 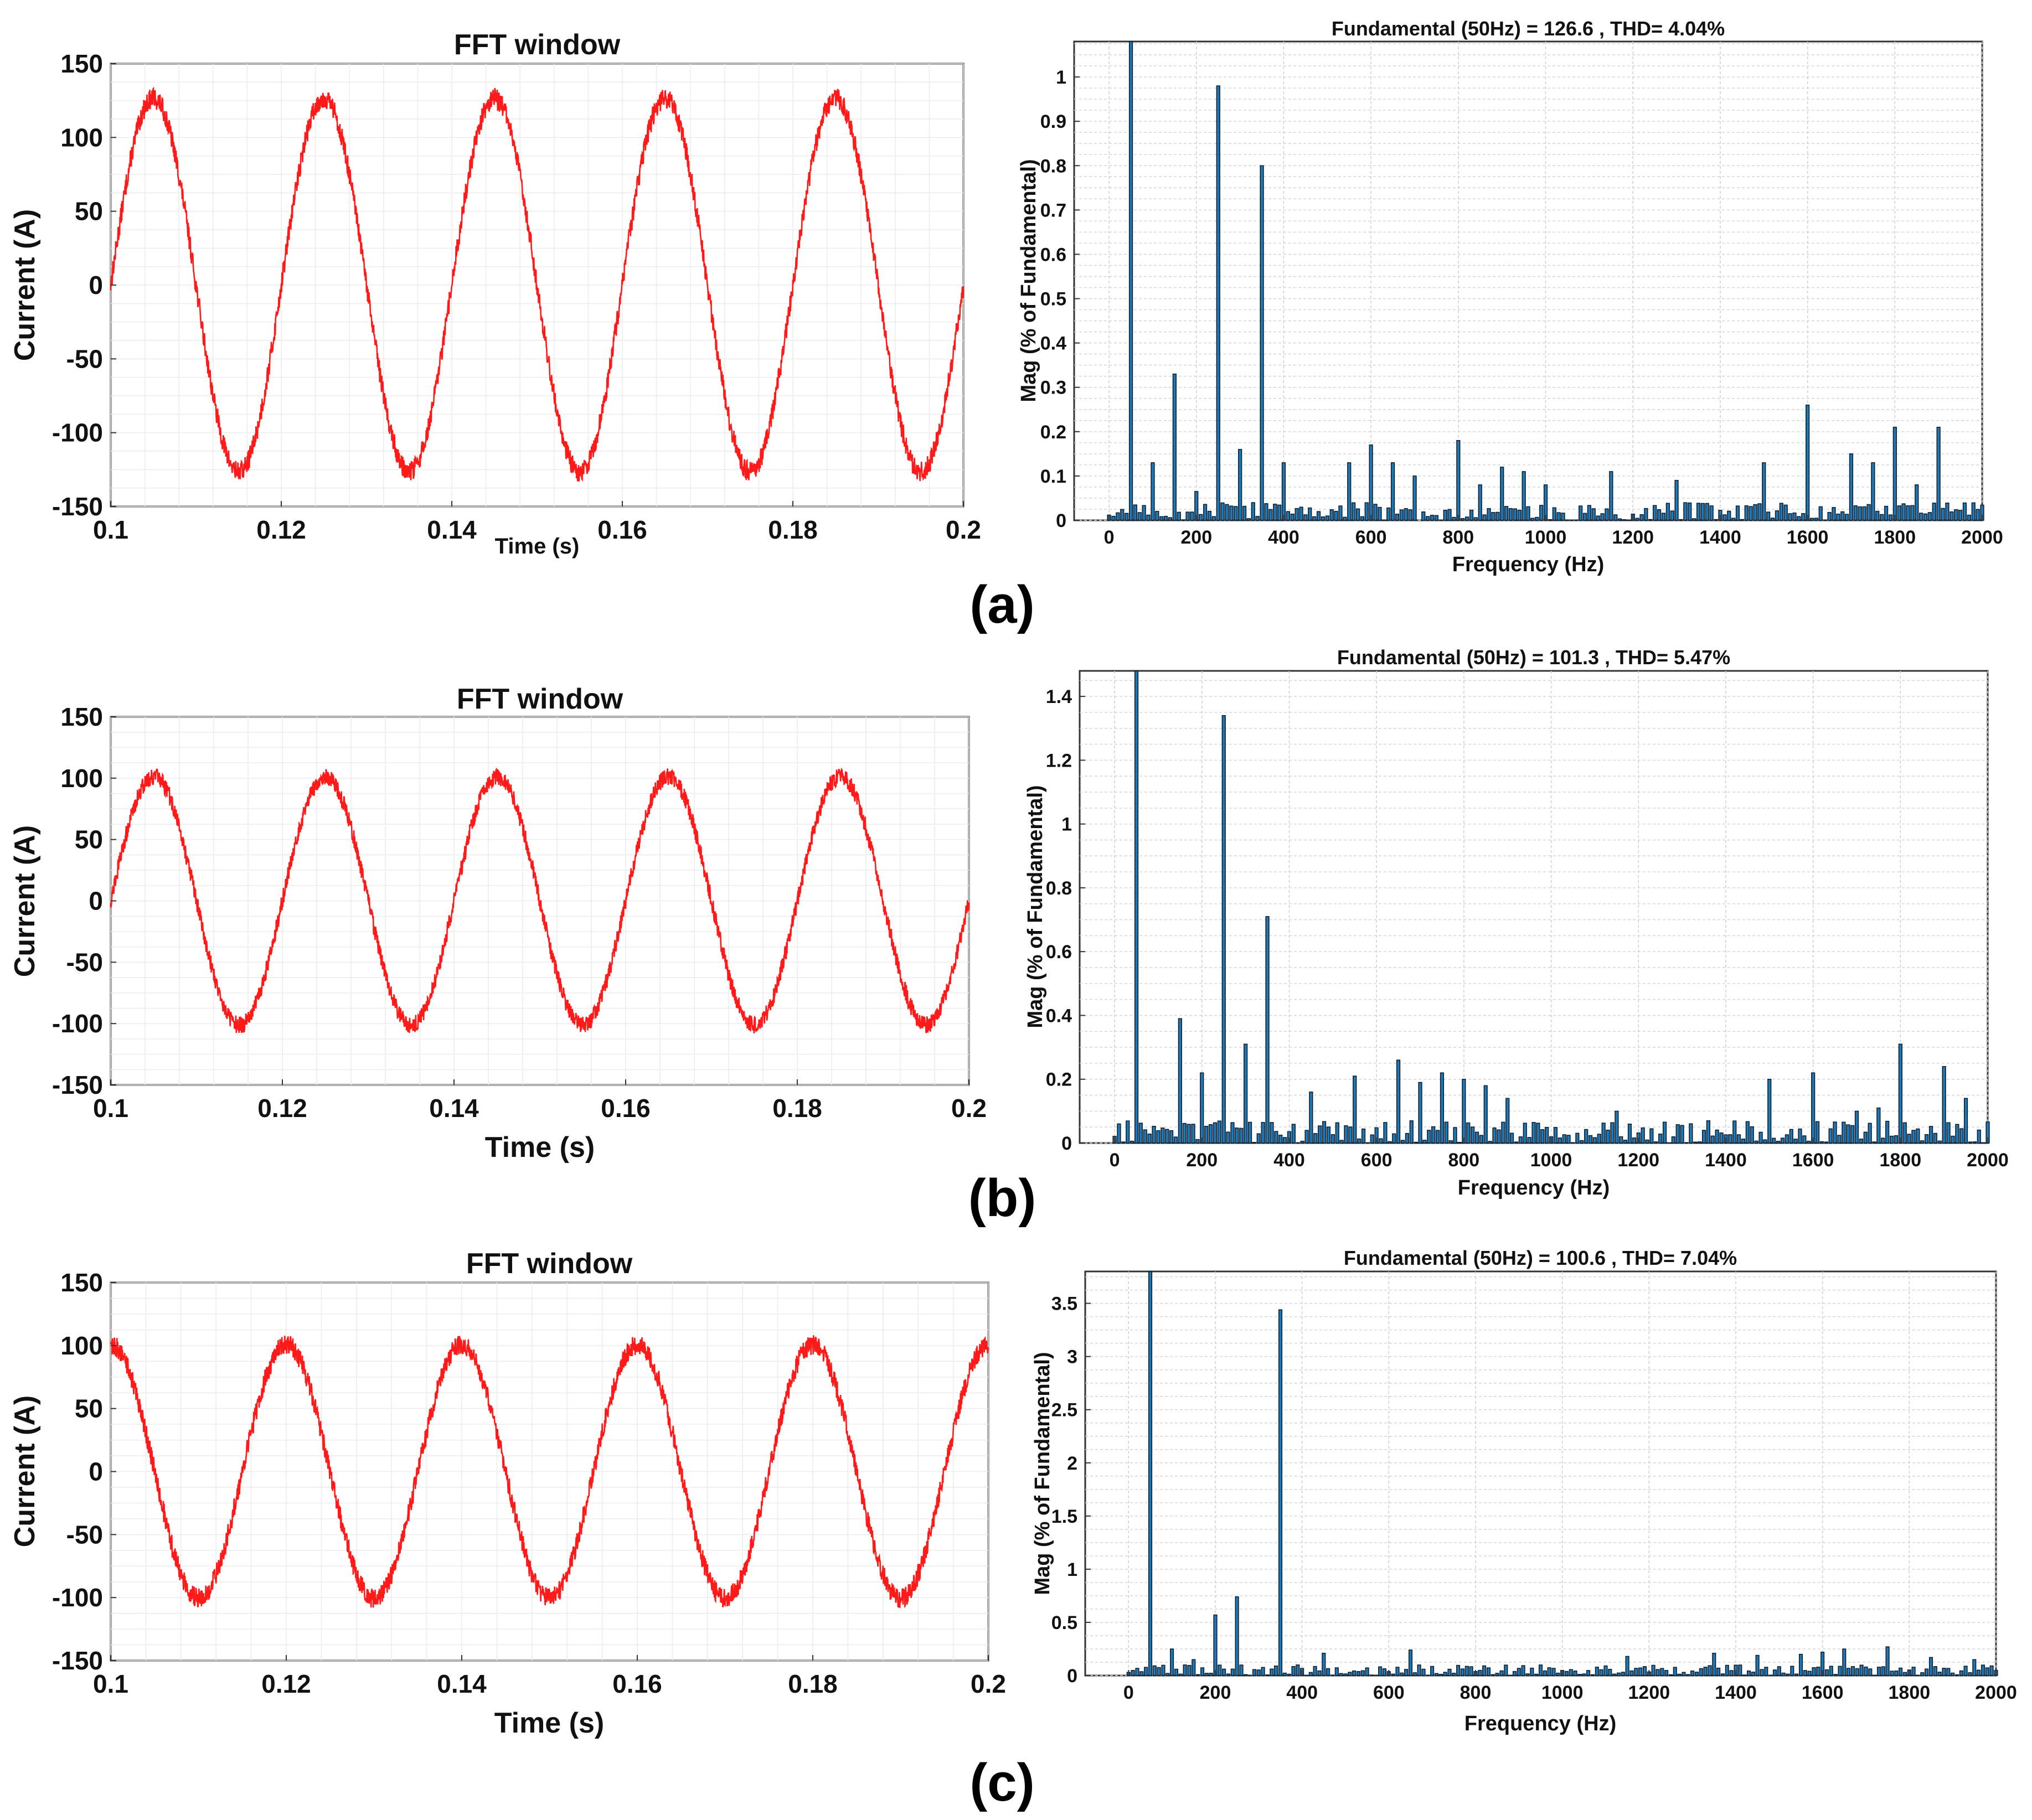 I want to click on y-tick-label: 1, so click(x=1072, y=1569).